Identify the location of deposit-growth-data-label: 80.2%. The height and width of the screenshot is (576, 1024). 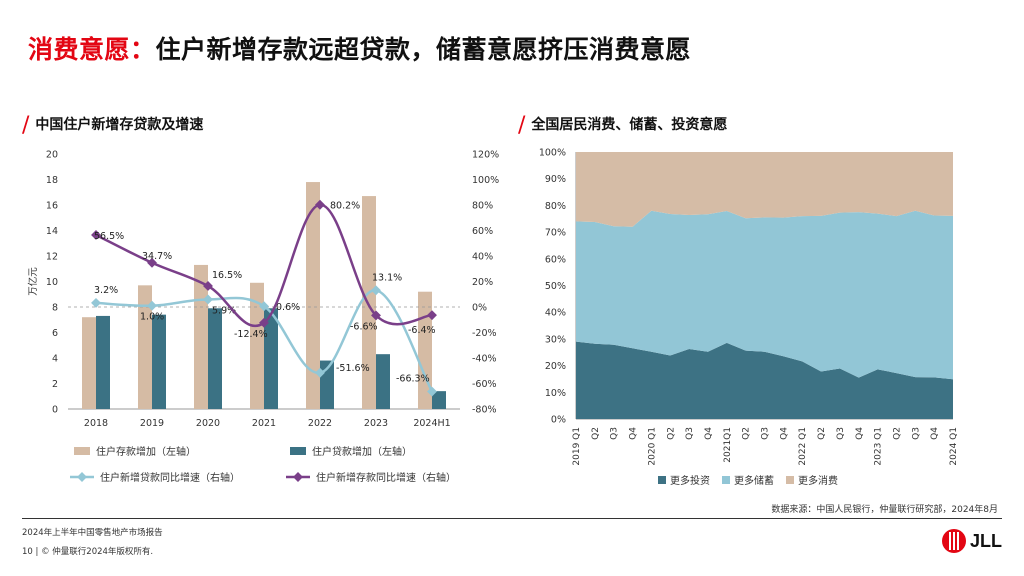
(345, 206).